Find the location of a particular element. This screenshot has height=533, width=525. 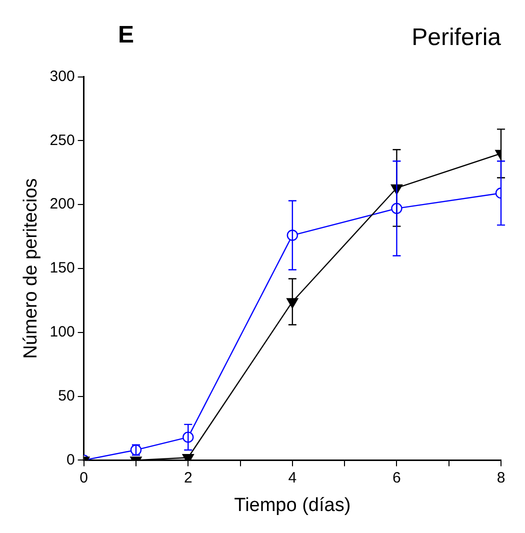

x-tick-label: 6 is located at coordinates (396, 477).